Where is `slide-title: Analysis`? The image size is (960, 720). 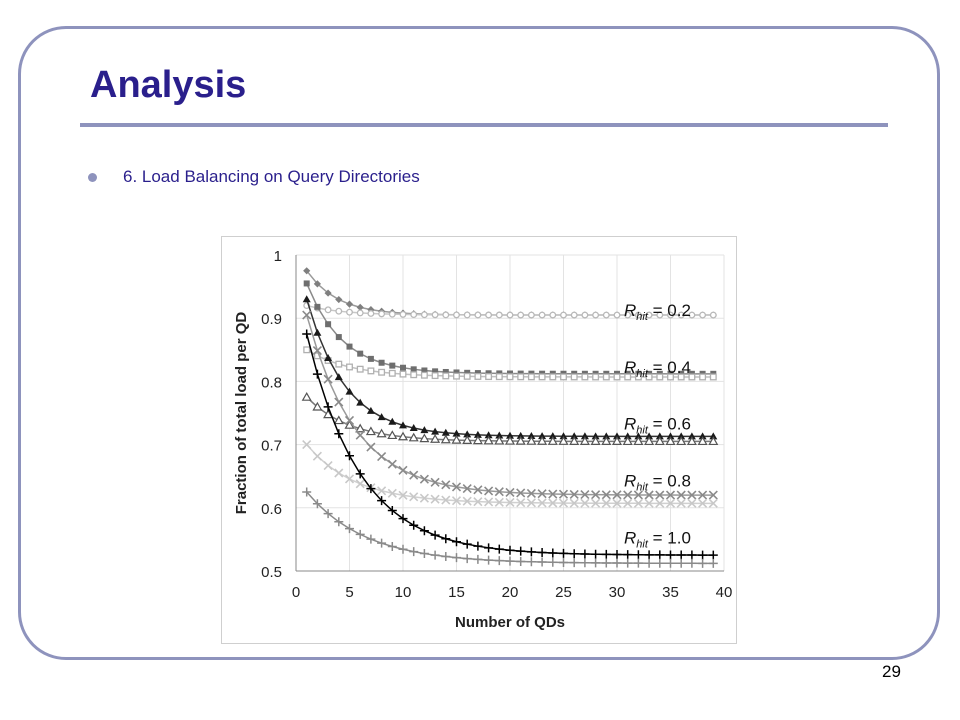
slide-title: Analysis is located at coordinates (168, 85).